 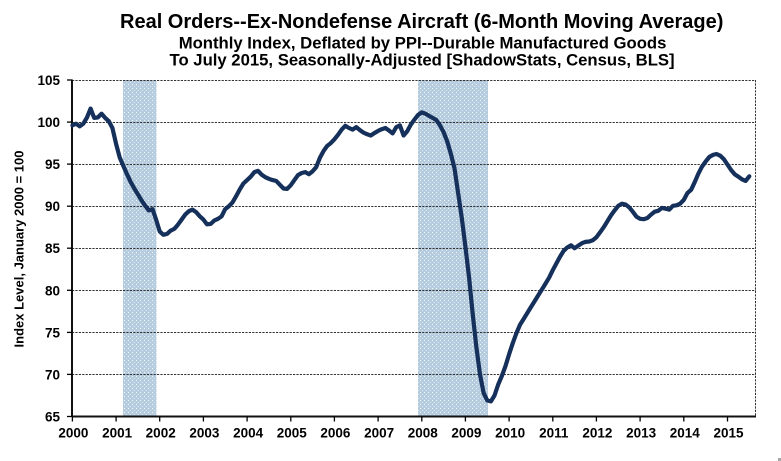 What do you see at coordinates (48, 122) in the screenshot?
I see `svg-text: 100` at bounding box center [48, 122].